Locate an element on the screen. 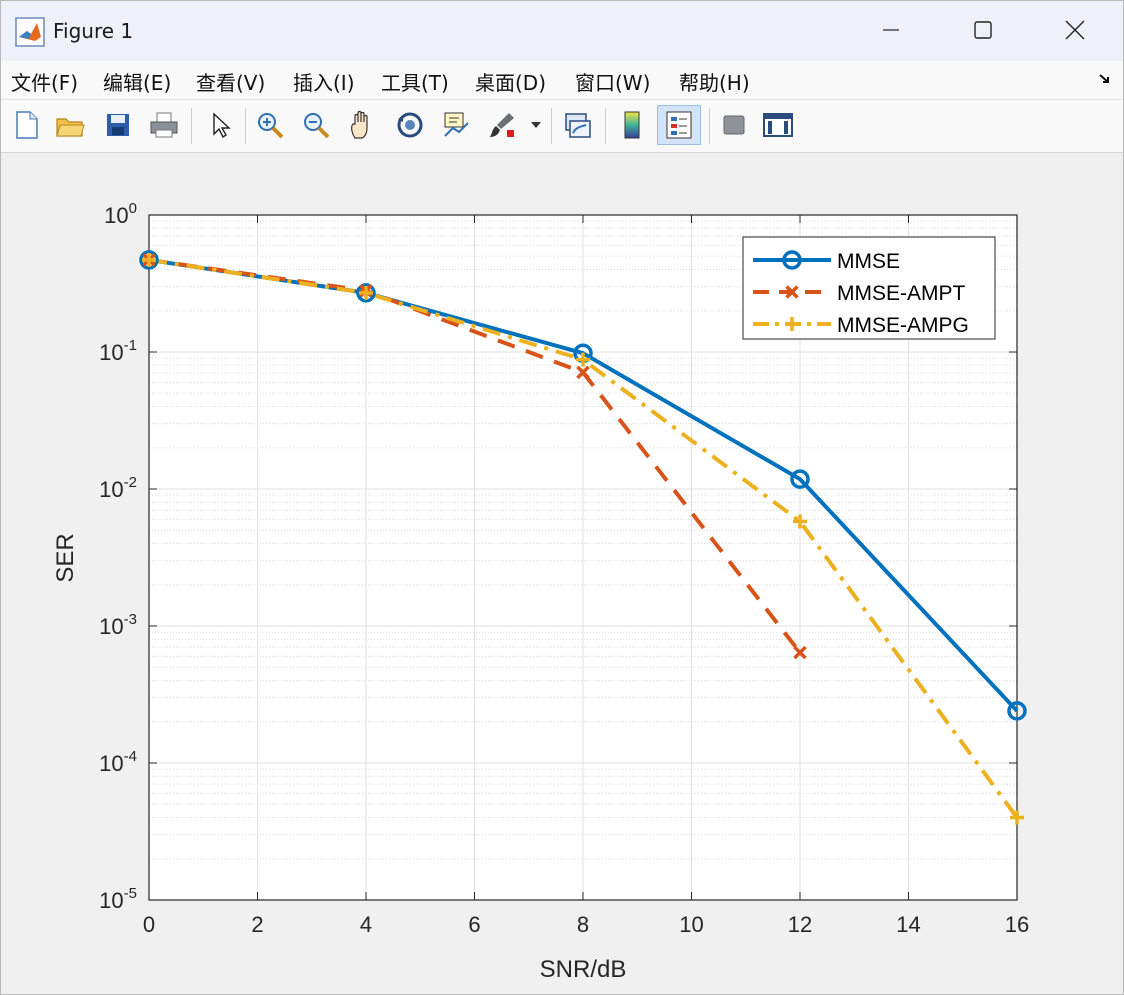 This screenshot has height=995, width=1124. y-tick-label: 10⁰ is located at coordinates (120, 214).